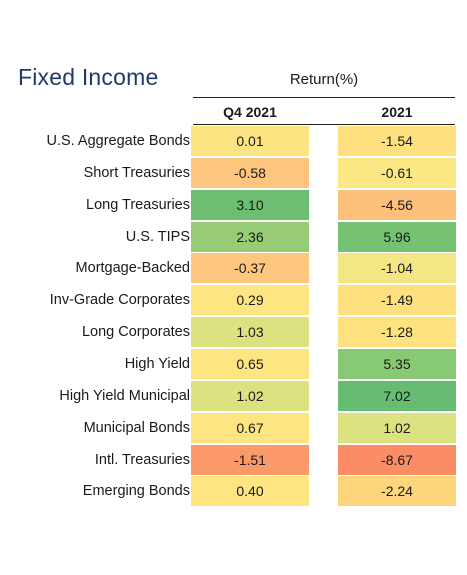  Describe the element at coordinates (397, 172) in the screenshot. I see `value-cell: -0.61` at that location.